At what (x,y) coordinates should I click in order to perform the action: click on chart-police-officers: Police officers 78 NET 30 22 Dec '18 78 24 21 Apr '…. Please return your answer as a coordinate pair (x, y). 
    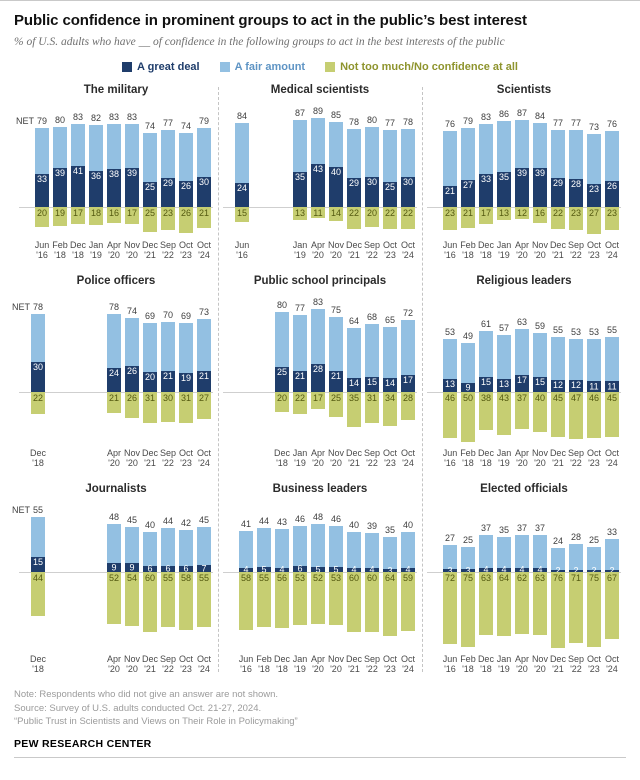
    Looking at the image, I should click on (115, 371).